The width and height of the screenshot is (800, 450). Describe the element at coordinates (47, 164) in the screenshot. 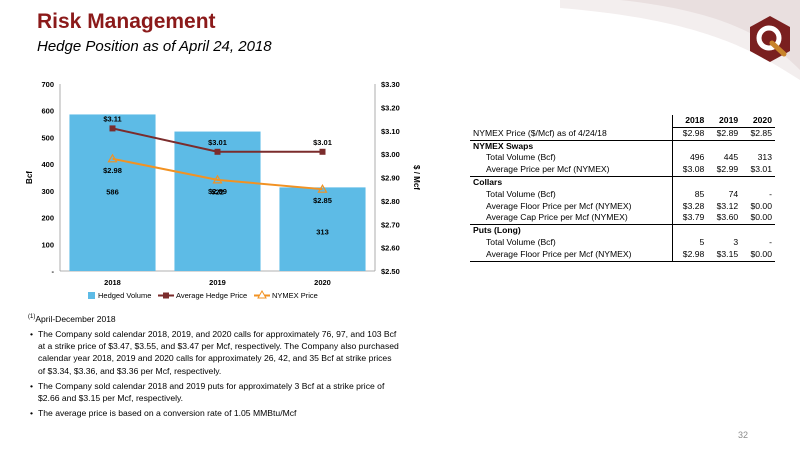

I see `left-axis-tick-label: 400` at that location.